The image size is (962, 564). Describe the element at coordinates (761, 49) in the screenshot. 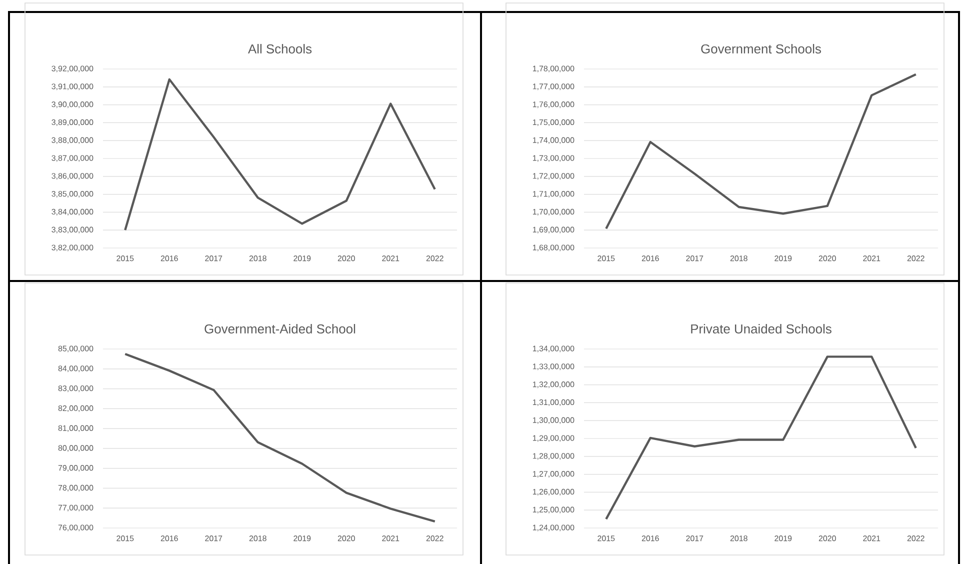

I see `chart-title: Government Schools` at that location.